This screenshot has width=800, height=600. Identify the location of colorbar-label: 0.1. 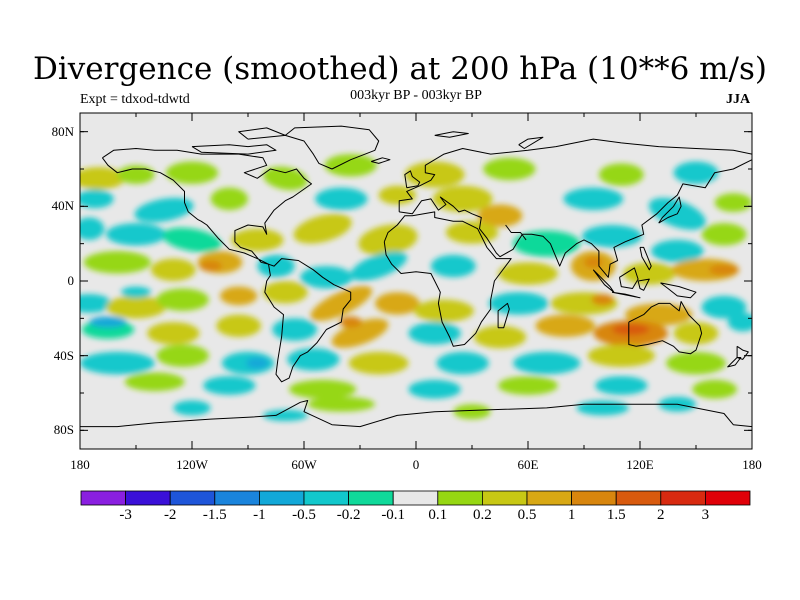
(438, 515).